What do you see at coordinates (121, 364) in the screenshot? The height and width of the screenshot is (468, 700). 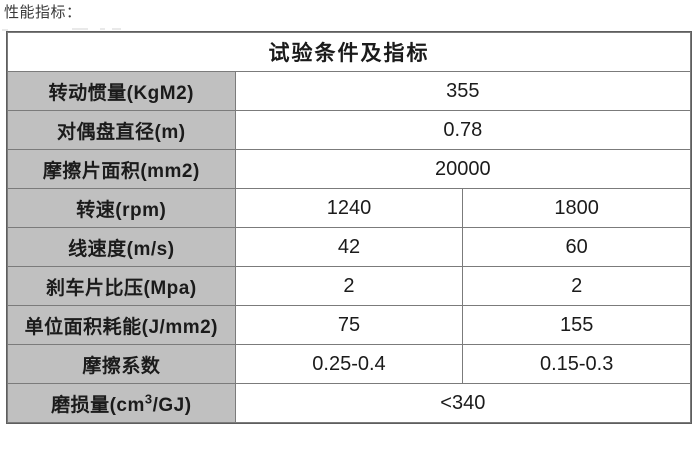 I see `row-label: 摩擦系数` at bounding box center [121, 364].